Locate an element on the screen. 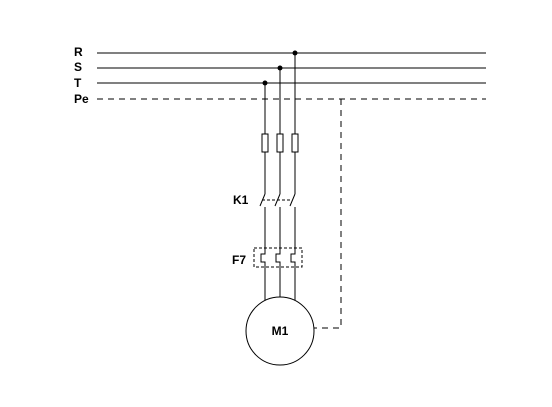 The height and width of the screenshot is (407, 552). bus-label-r: R is located at coordinates (78, 52).